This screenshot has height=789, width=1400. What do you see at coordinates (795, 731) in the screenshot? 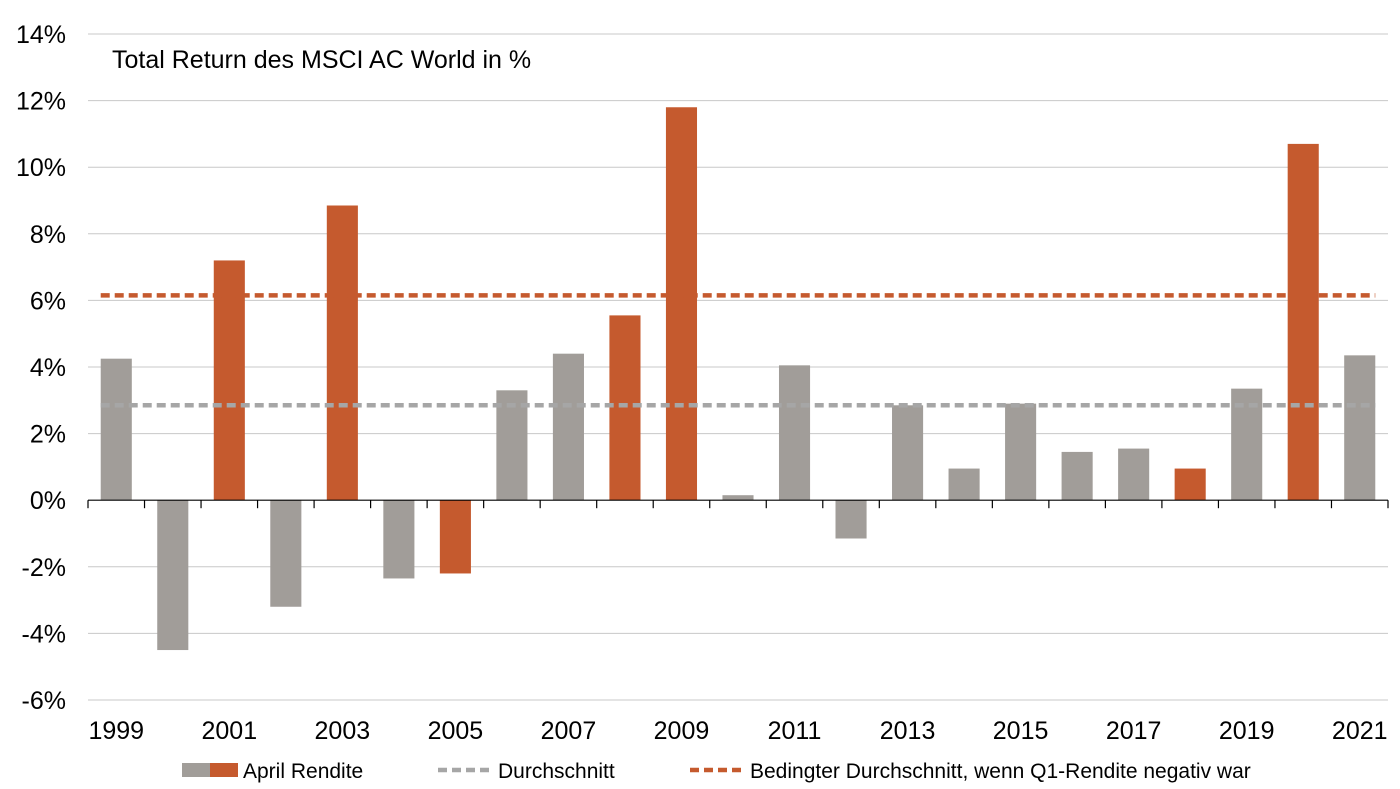
I see `x-tick-label: 2011` at bounding box center [795, 731].